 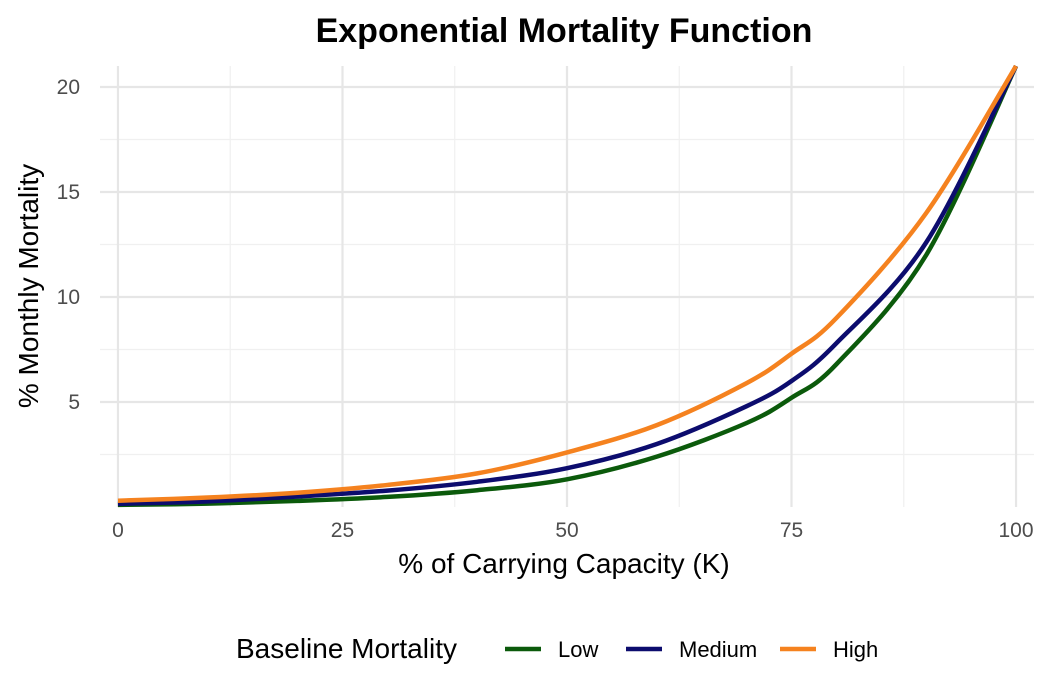 I want to click on x-tick-label: 0, so click(x=118, y=530).